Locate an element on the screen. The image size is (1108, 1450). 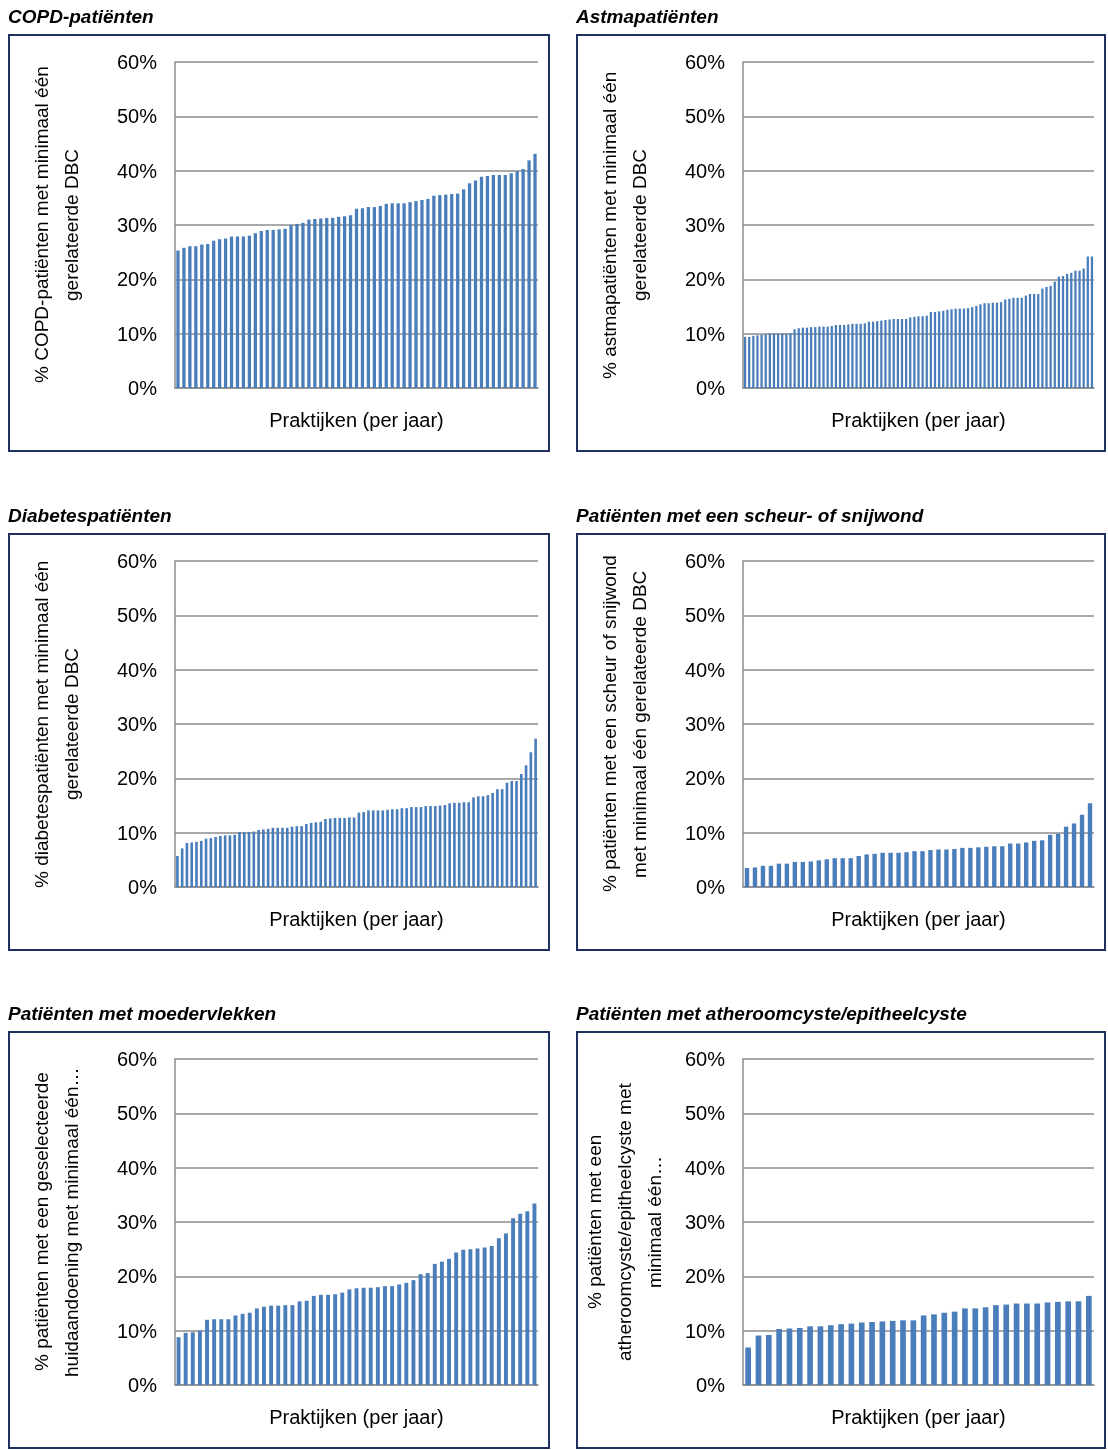
y-axis-title: % COPD-patiënten met minimaal één gerelateerde DBC is located at coordinates (56, 225).